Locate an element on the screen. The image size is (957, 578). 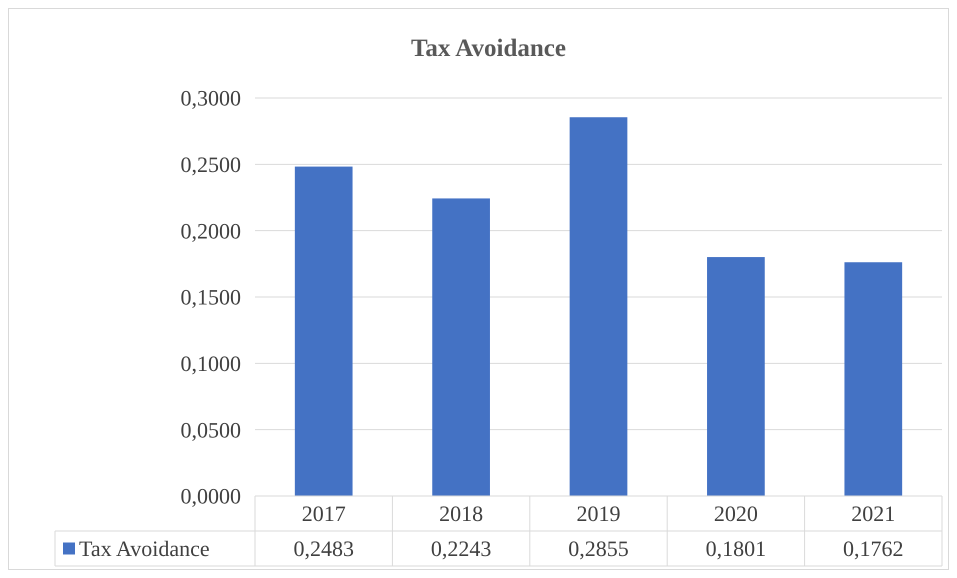
y-tick-label: 0,3000 is located at coordinates (210, 98).